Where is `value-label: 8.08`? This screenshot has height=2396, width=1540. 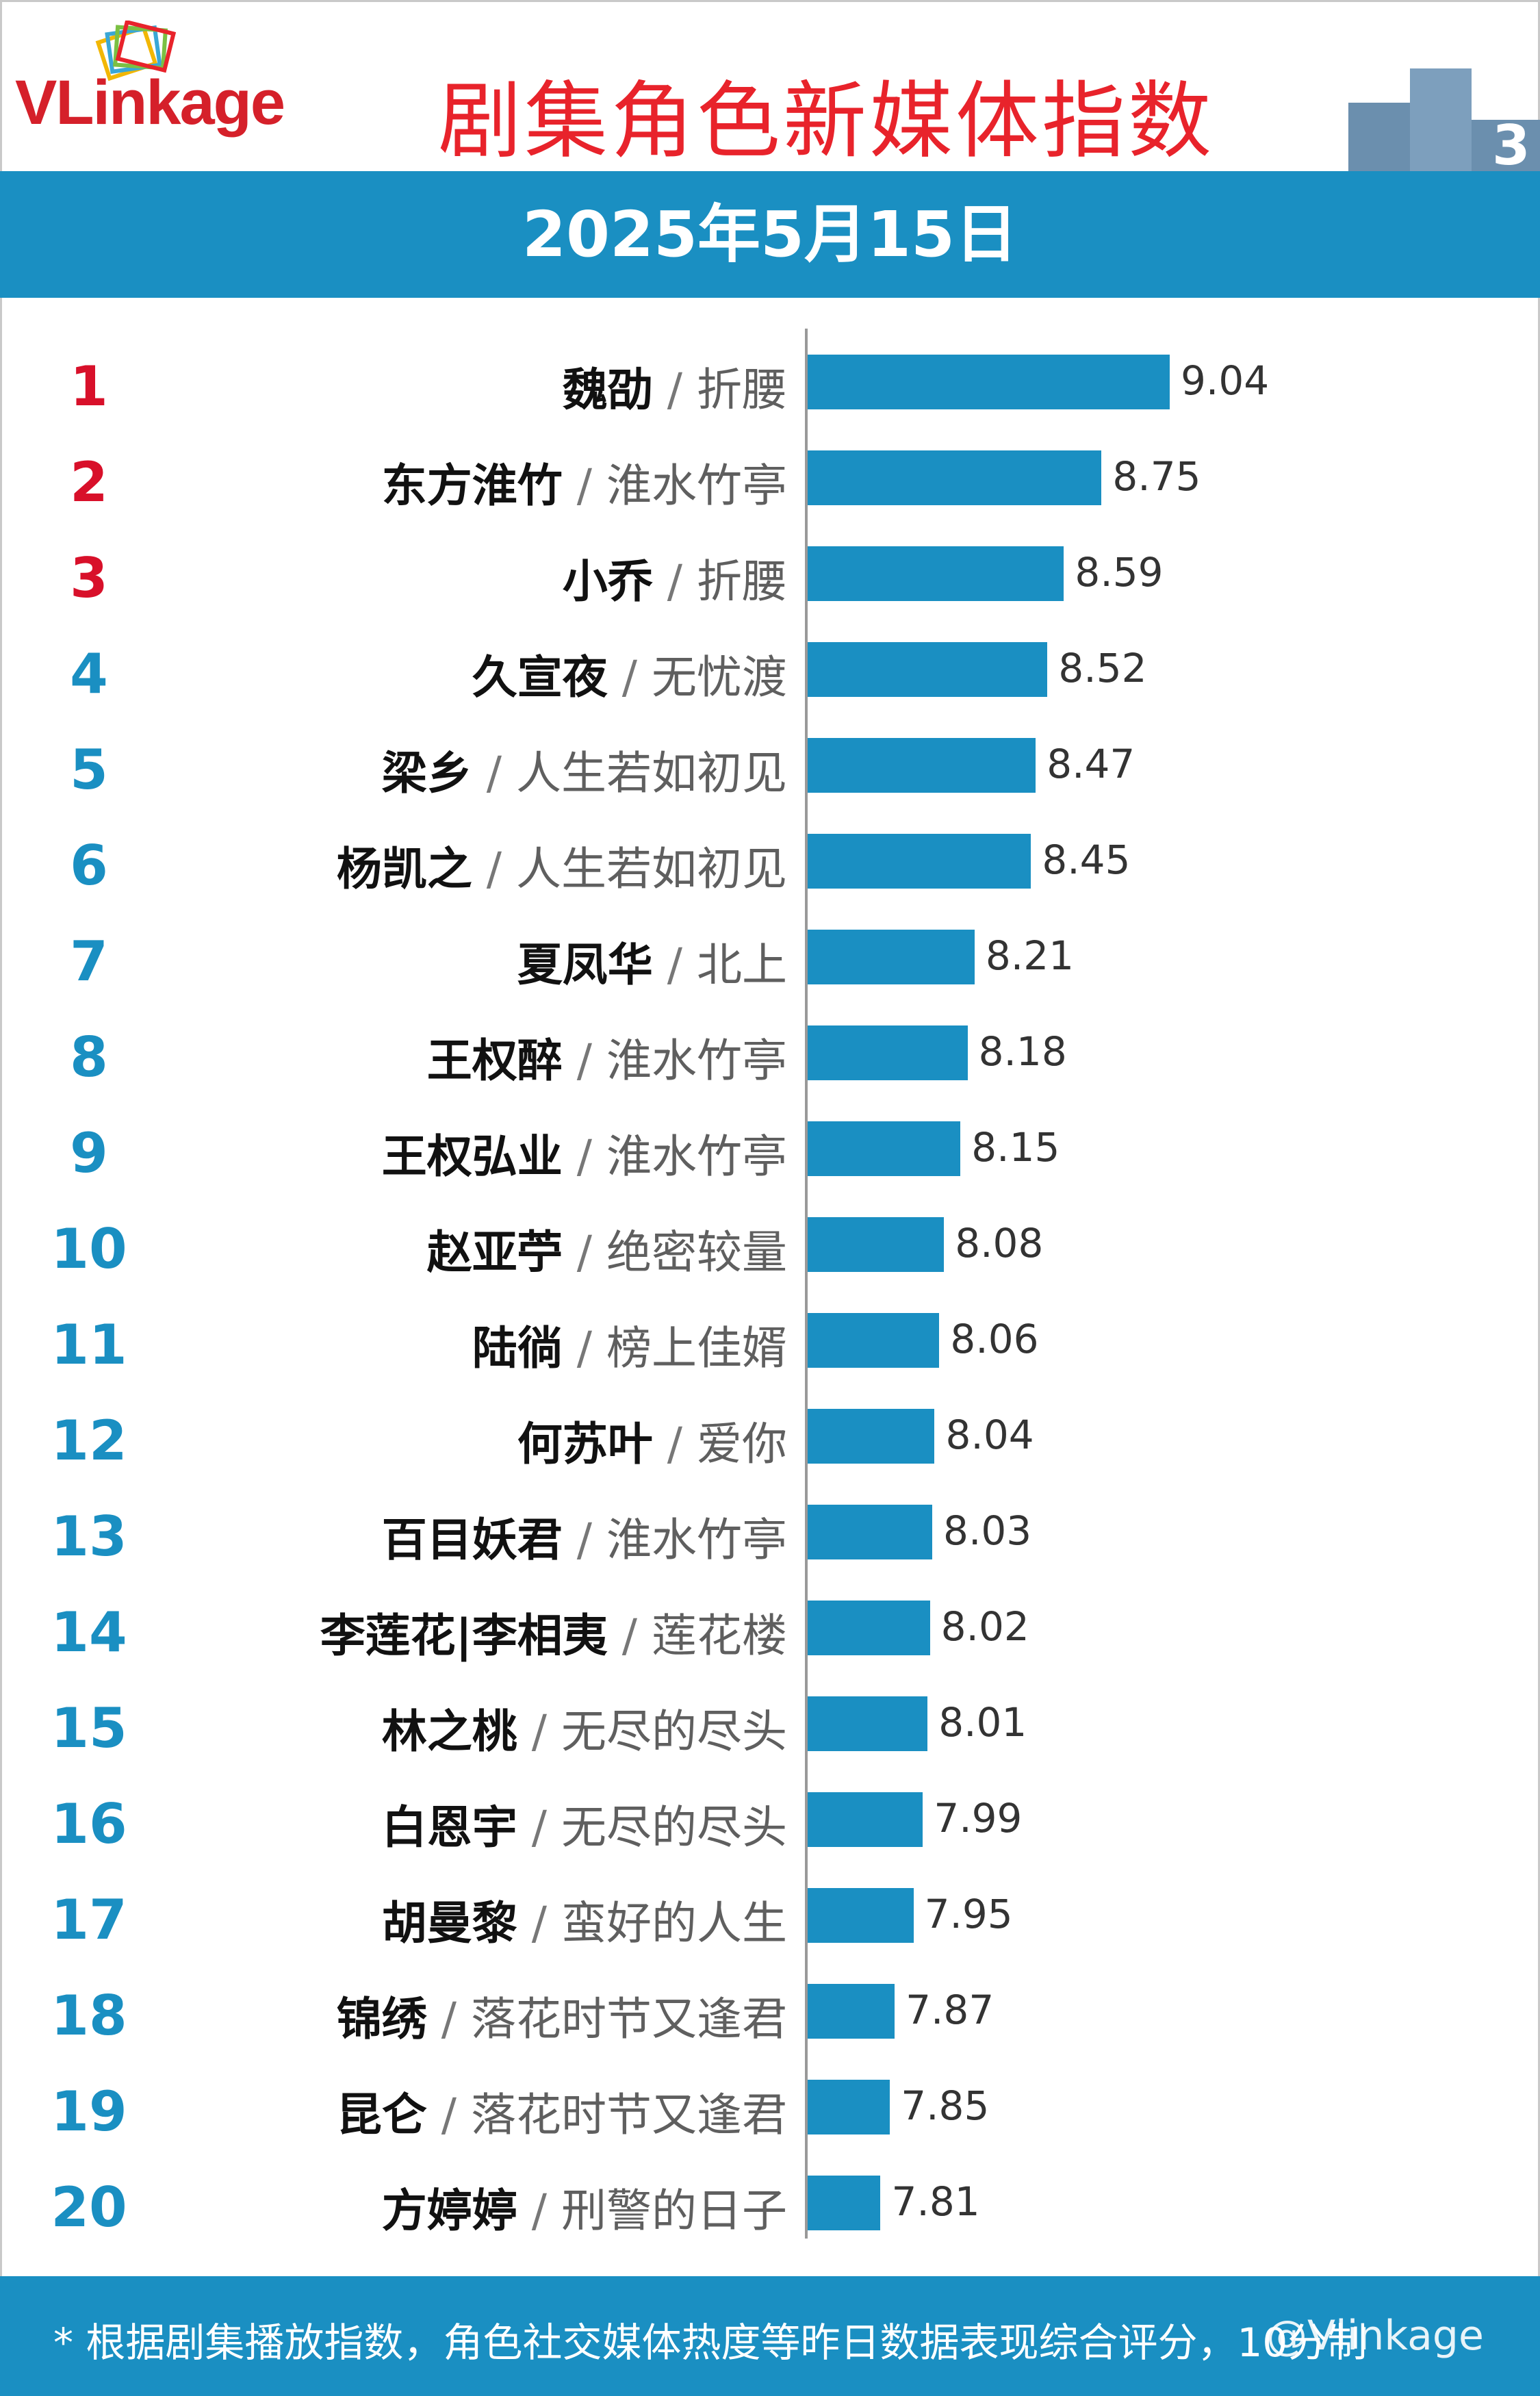
value-label: 8.08 is located at coordinates (999, 1243).